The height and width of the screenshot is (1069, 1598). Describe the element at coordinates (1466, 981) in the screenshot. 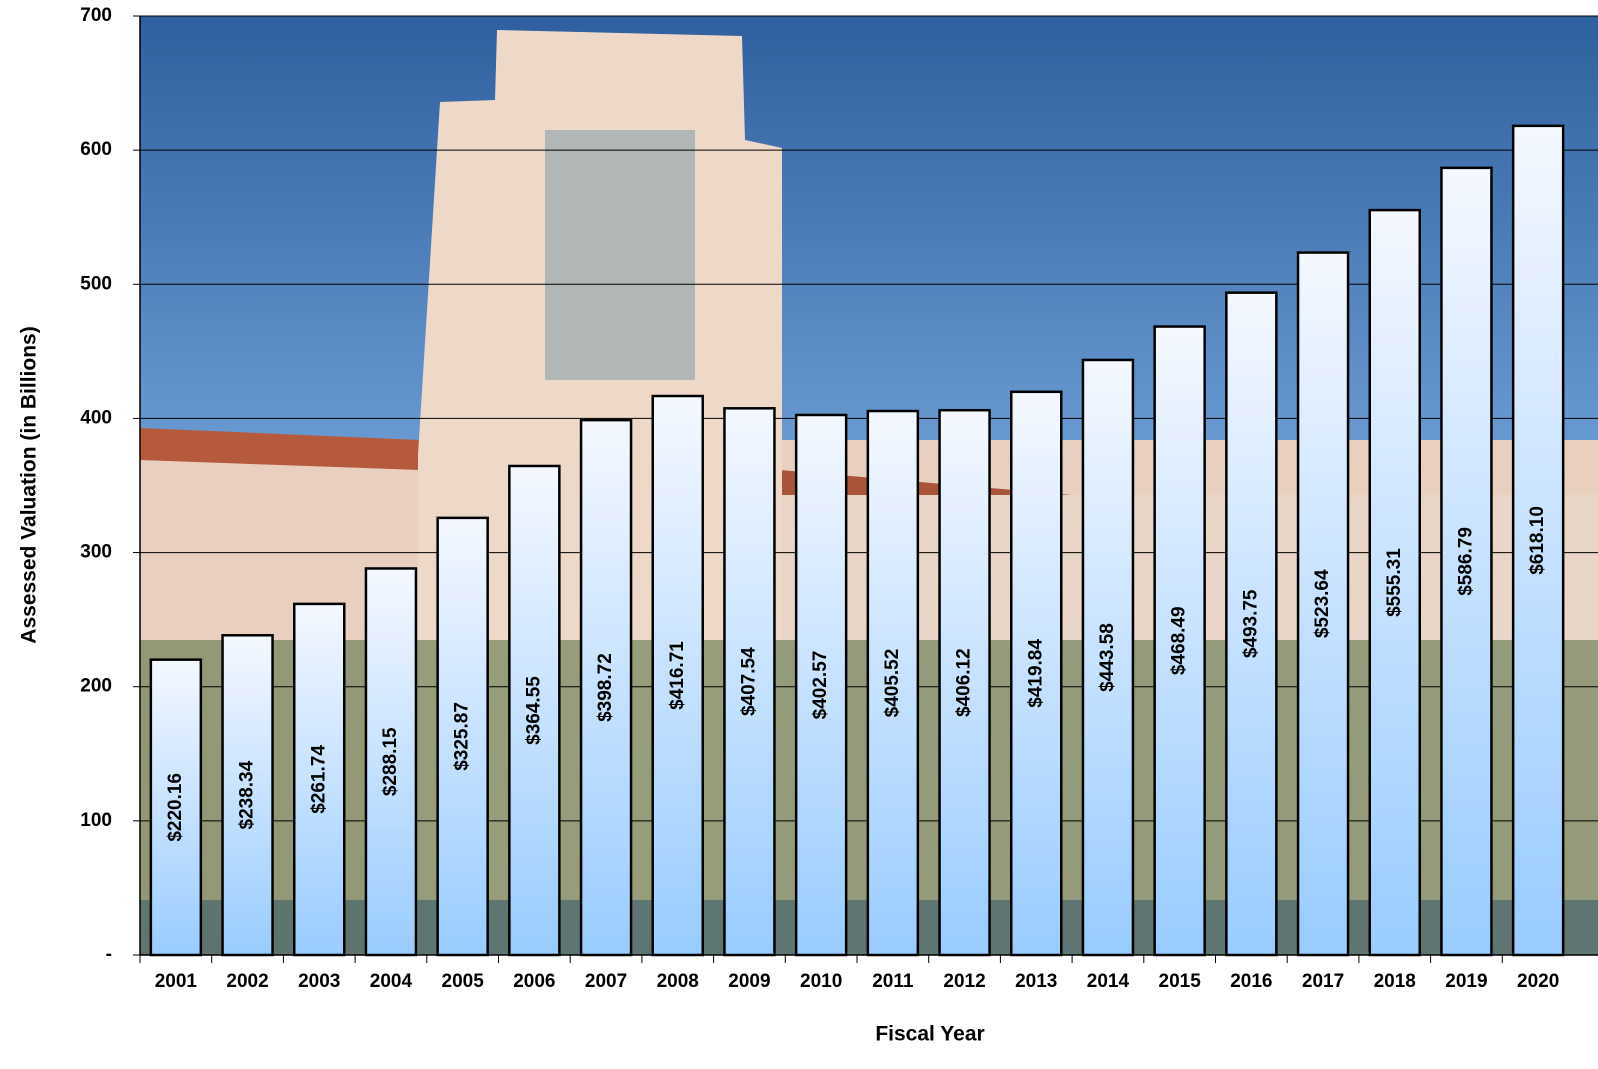

I see `x-tick-label: 2019` at that location.